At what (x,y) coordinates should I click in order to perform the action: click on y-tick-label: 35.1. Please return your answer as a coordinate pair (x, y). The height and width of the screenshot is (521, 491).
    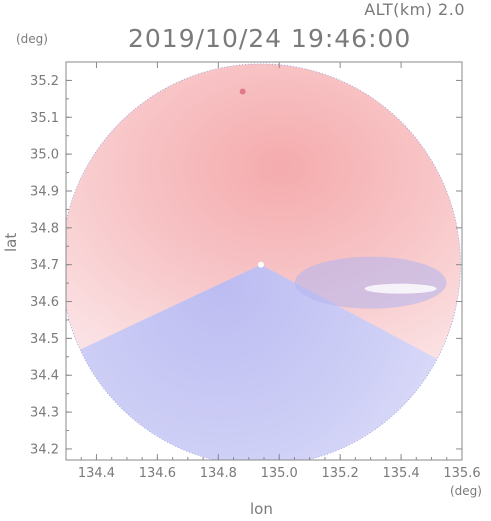
    Looking at the image, I should click on (44, 118).